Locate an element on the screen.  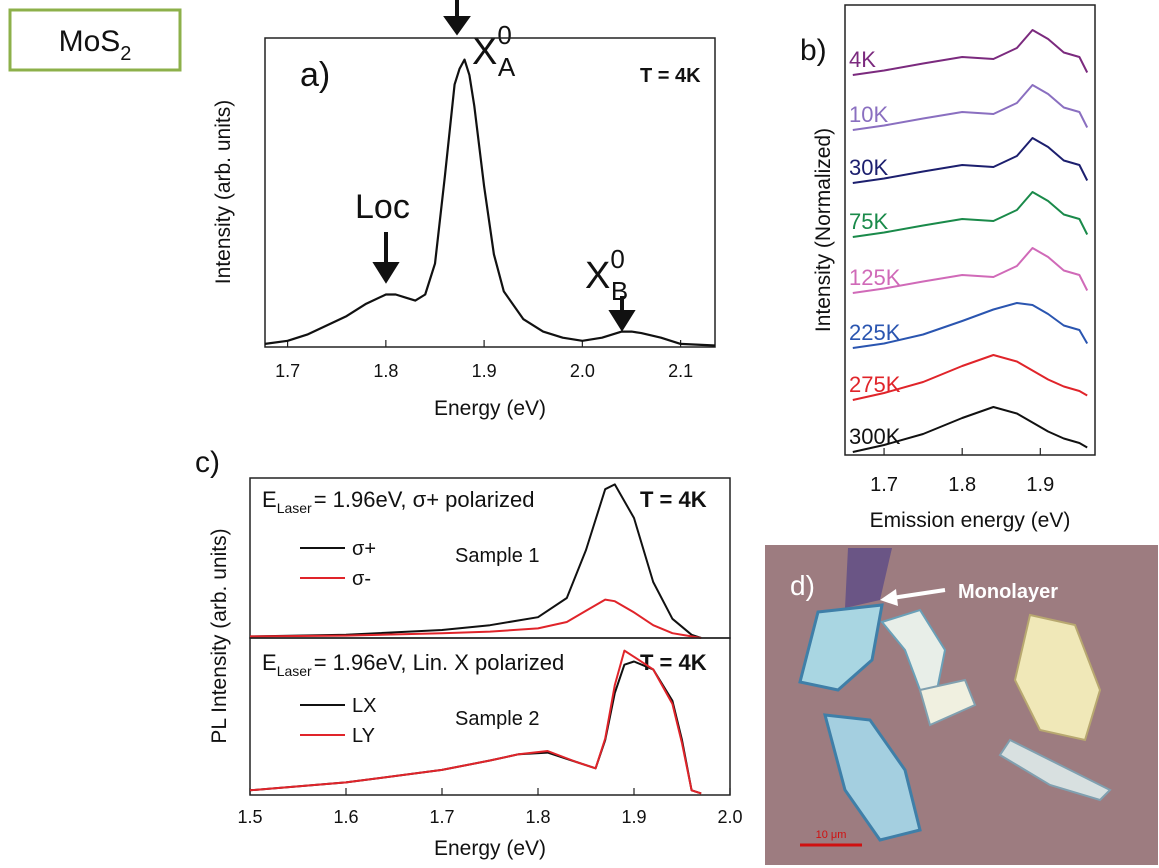
material-label: MoS2 is located at coordinates (95, 45).